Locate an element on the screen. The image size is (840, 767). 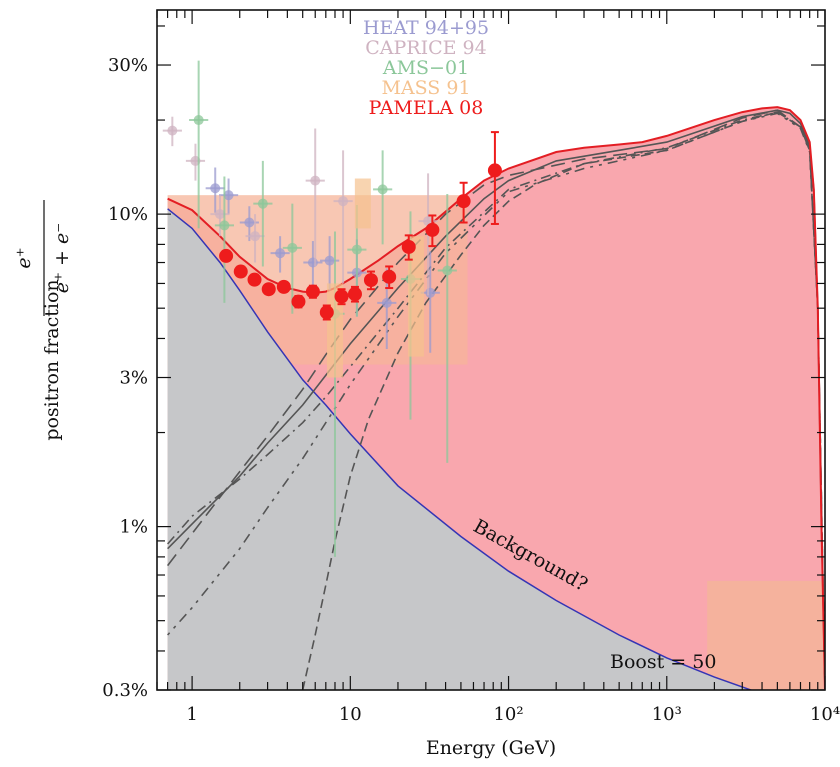
x-tick-label: 10 is located at coordinates (350, 714).